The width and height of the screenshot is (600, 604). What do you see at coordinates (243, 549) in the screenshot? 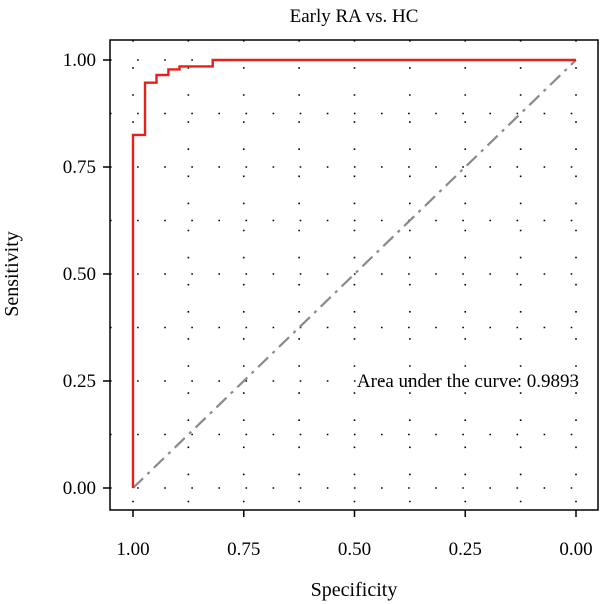
I see `x-tick-label: 0.75` at bounding box center [243, 549].